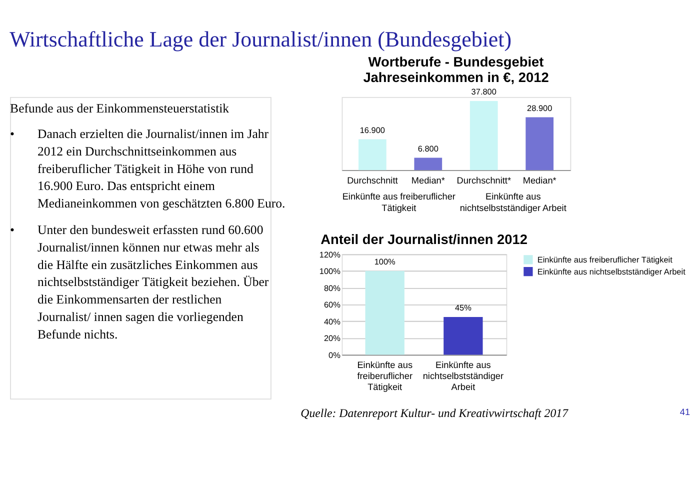 The image size is (700, 495). What do you see at coordinates (611, 271) in the screenshot?
I see `legend-label: Einkünfte aus nichtselbstständiger Arbeit` at bounding box center [611, 271].